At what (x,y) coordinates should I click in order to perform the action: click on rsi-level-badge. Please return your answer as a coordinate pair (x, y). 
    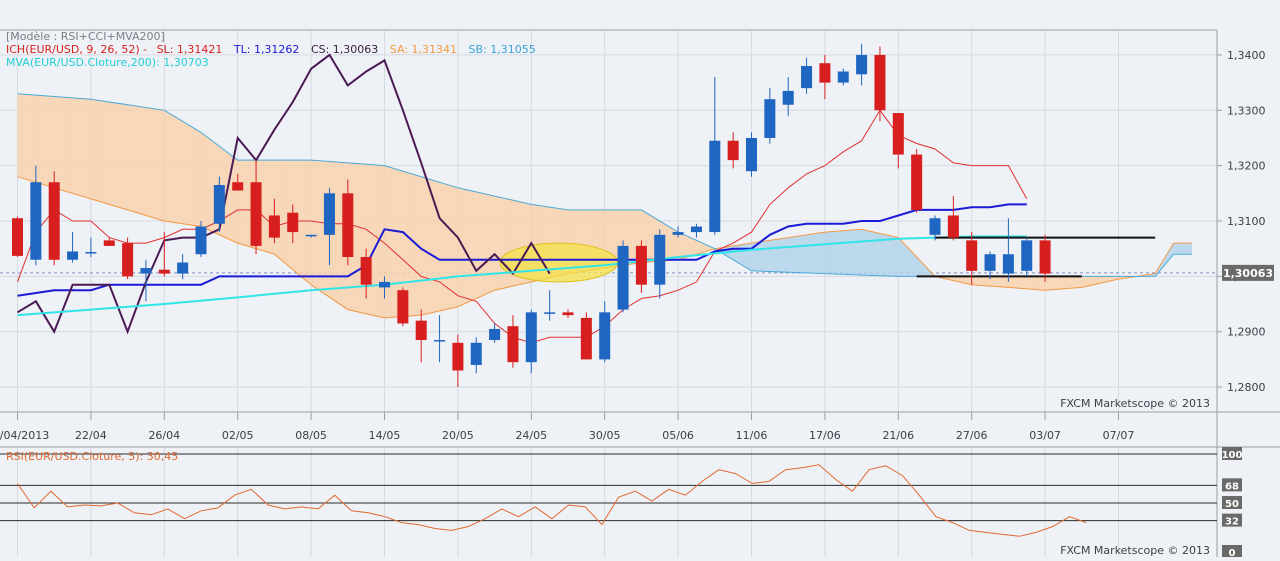
    Looking at the image, I should click on (1232, 520).